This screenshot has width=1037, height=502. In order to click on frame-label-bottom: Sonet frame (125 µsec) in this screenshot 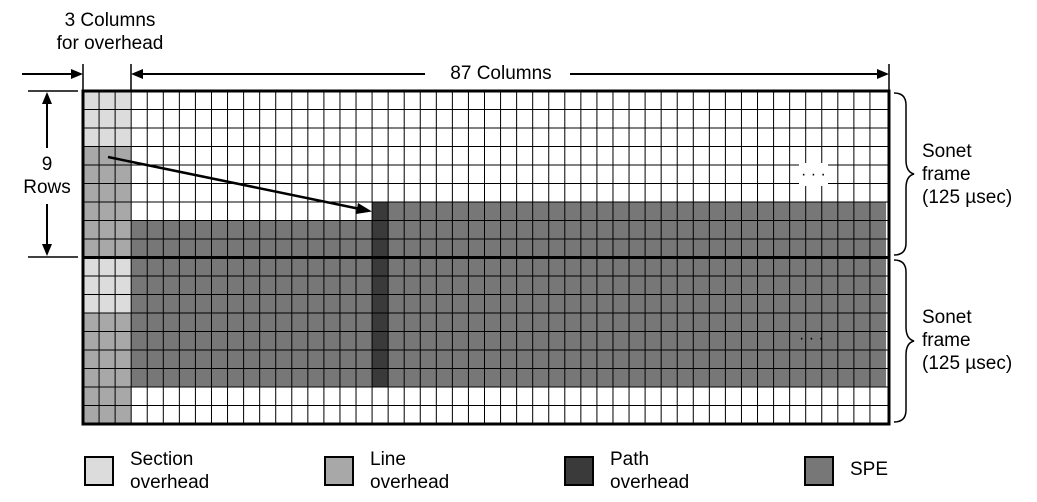, I will do `click(978, 340)`.